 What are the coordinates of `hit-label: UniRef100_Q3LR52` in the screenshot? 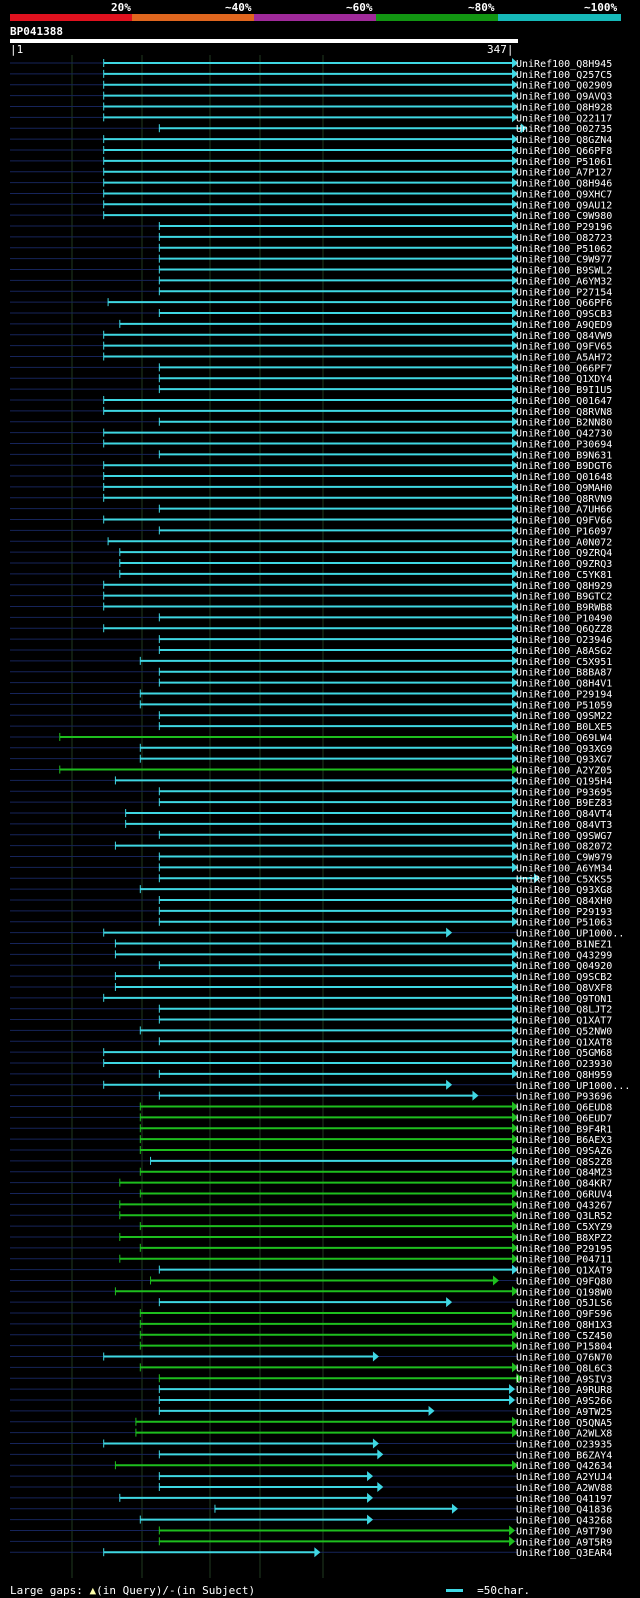 It's located at (564, 1216).